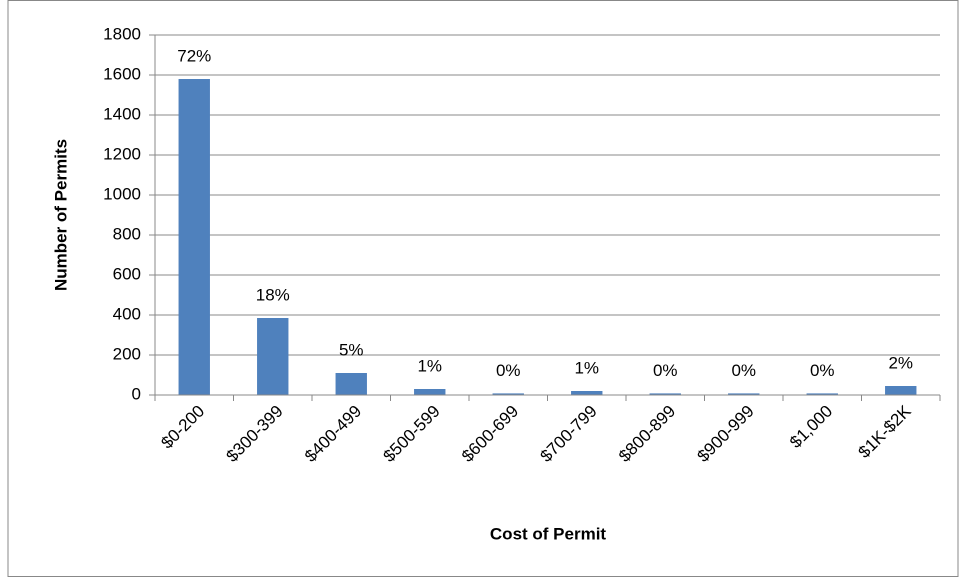 This screenshot has height=577, width=959. I want to click on y-axis-title: Number of Permits, so click(60, 215).